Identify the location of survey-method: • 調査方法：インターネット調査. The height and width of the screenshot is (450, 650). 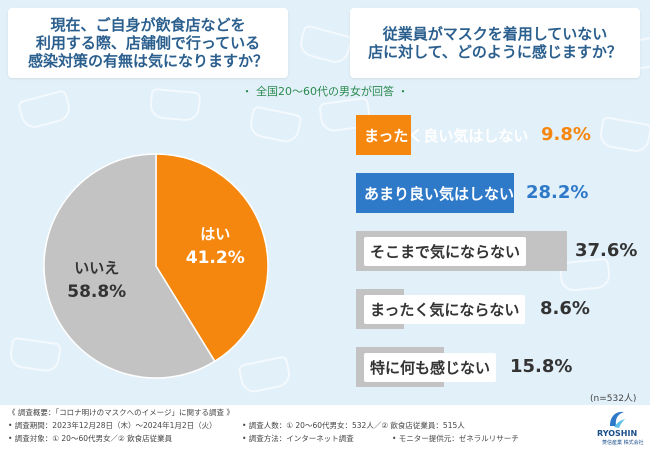
(298, 438).